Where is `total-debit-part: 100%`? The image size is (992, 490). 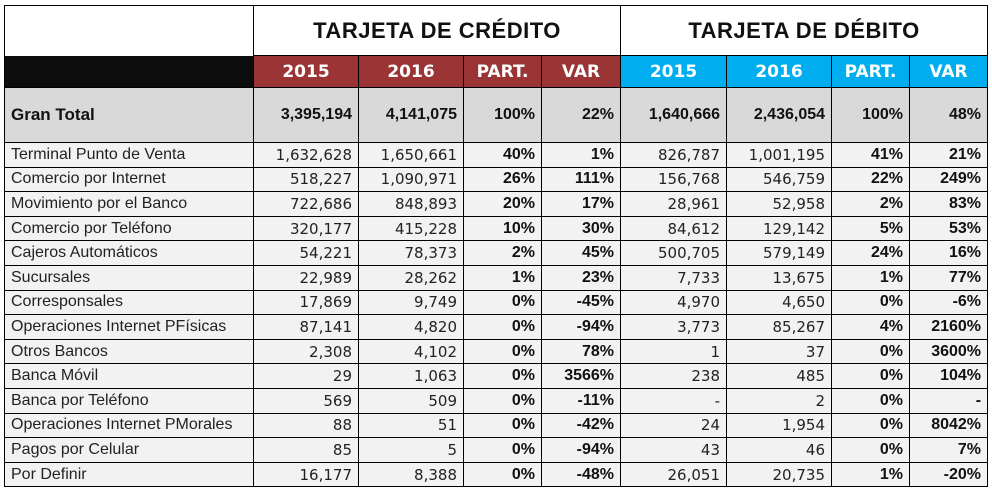
total-debit-part: 100% is located at coordinates (871, 115).